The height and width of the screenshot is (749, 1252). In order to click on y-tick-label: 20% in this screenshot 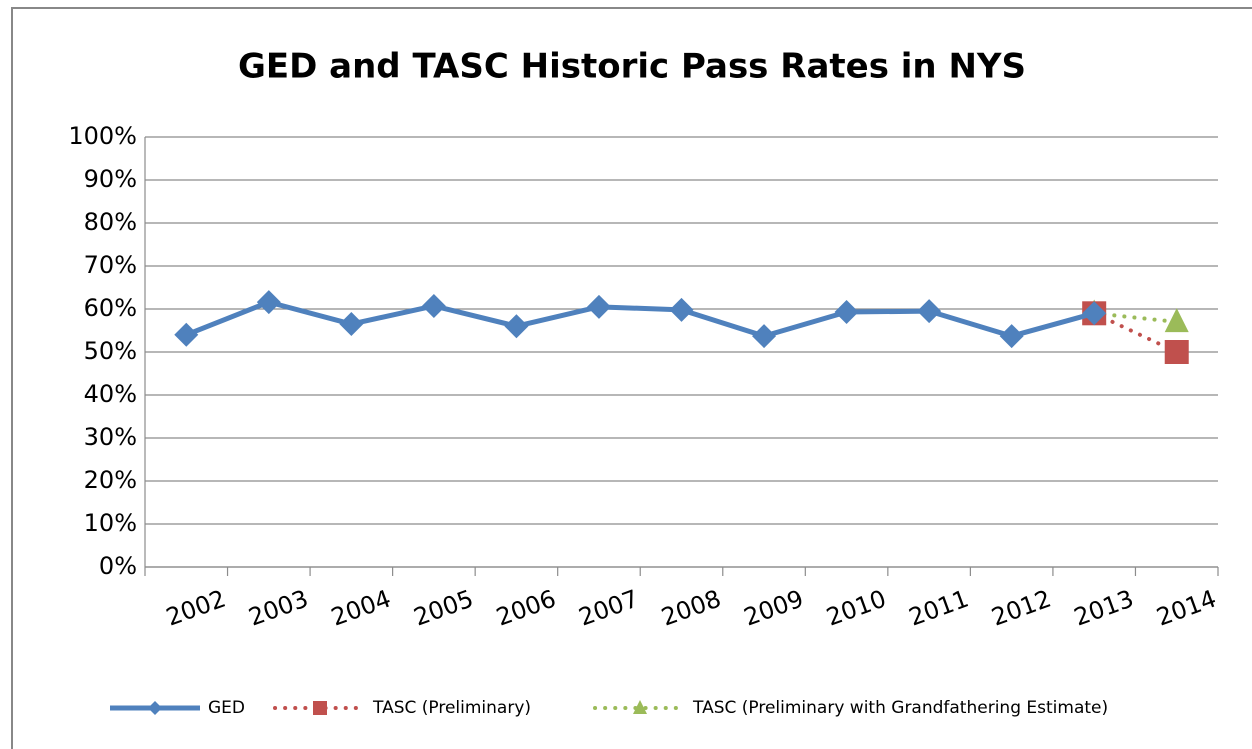, I will do `click(110, 480)`.